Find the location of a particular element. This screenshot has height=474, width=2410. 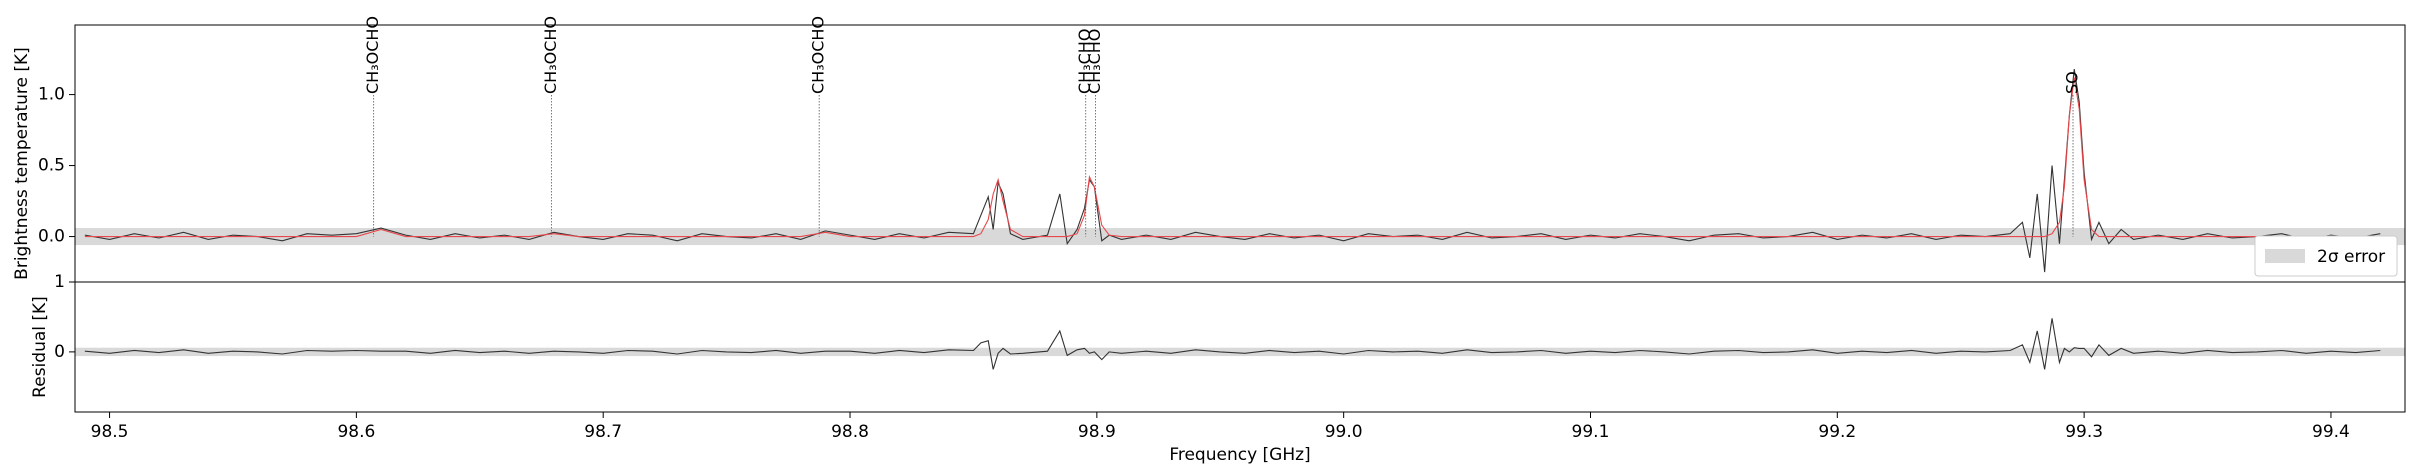

annotation-label: SO is located at coordinates (2072, 82).